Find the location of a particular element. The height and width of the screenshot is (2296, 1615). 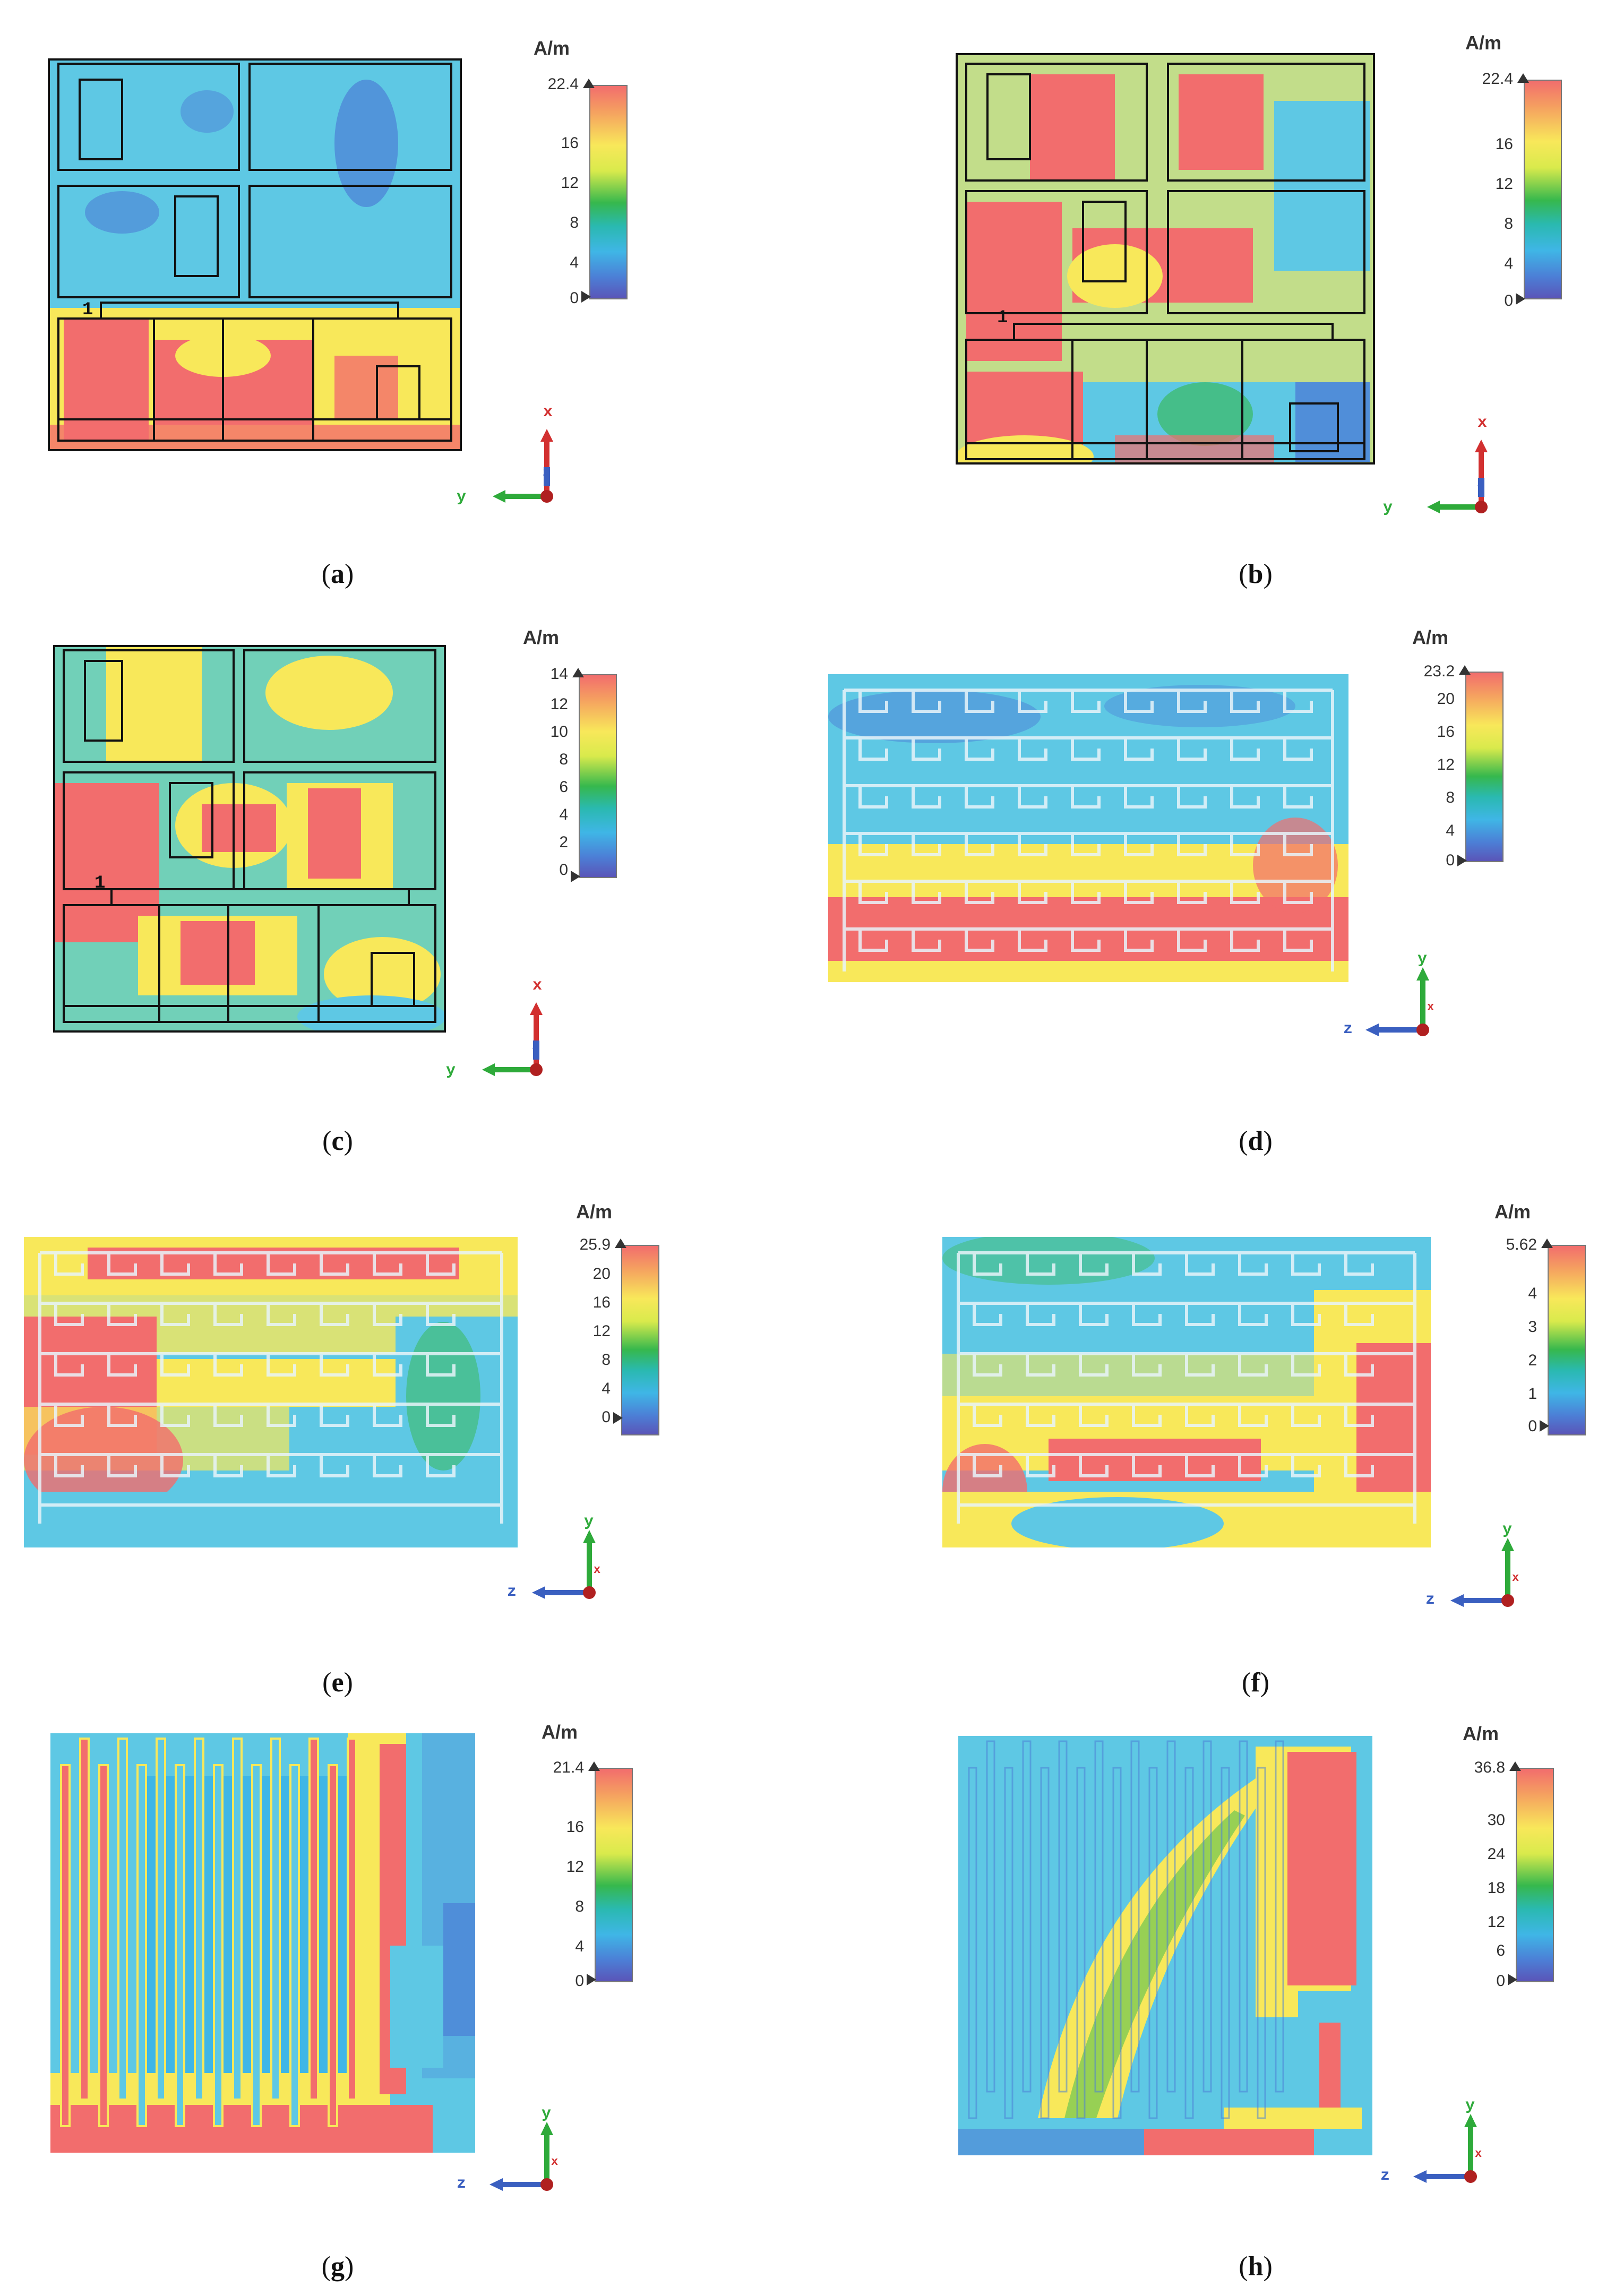

caption-e: (e) is located at coordinates (337, 1682).